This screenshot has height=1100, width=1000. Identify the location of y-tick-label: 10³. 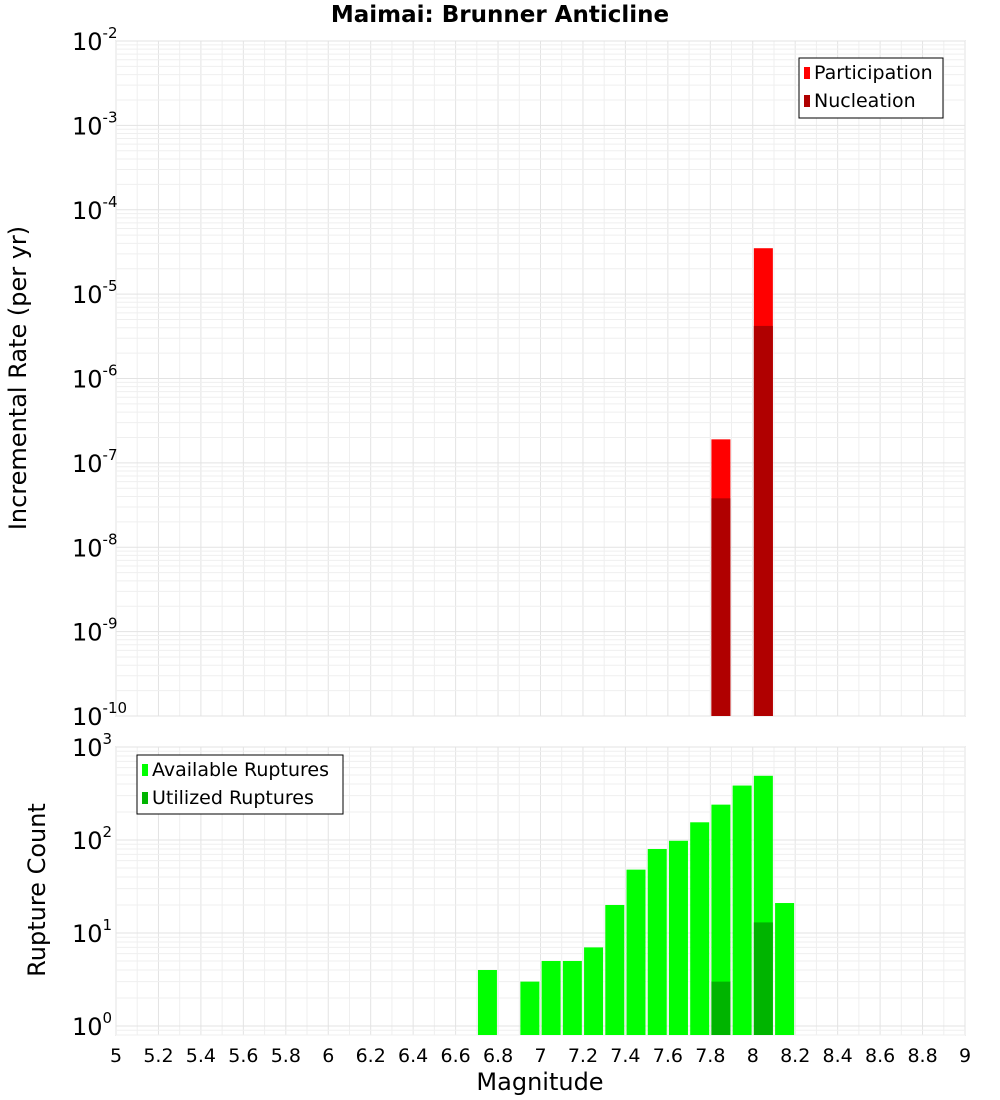
(92, 746).